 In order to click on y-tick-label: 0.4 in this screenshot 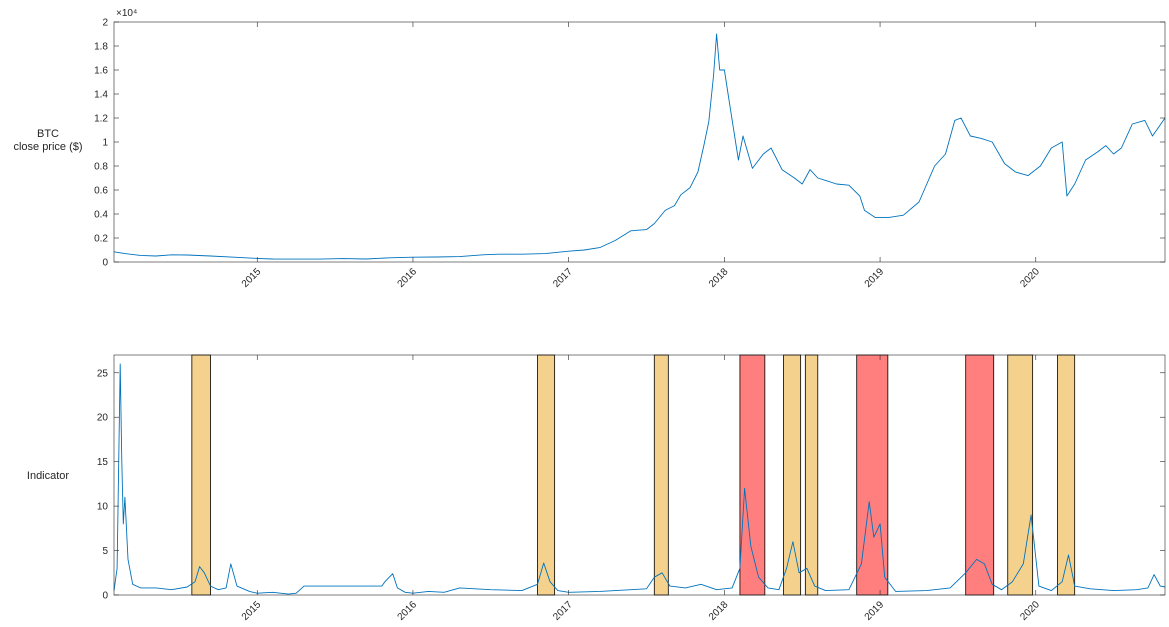, I will do `click(101, 215)`.